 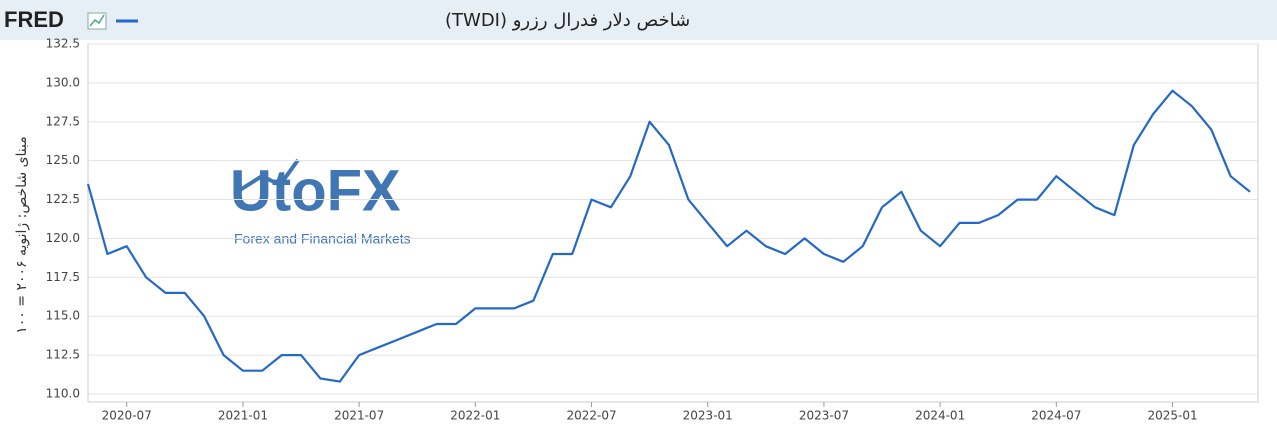 What do you see at coordinates (1056, 416) in the screenshot?
I see `x-tick-label: 2024-07` at bounding box center [1056, 416].